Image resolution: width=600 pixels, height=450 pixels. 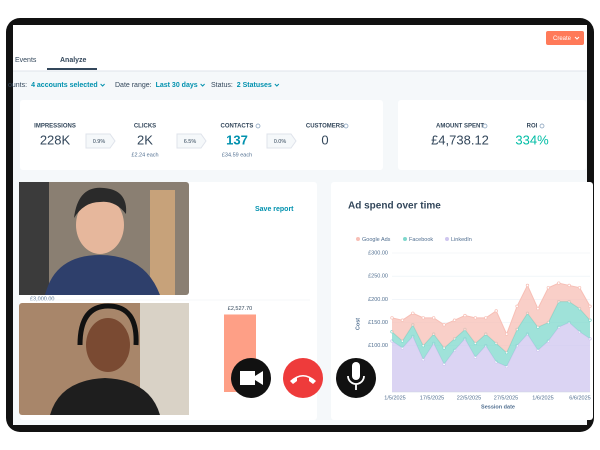 I want to click on end-call-button, so click(x=303, y=378).